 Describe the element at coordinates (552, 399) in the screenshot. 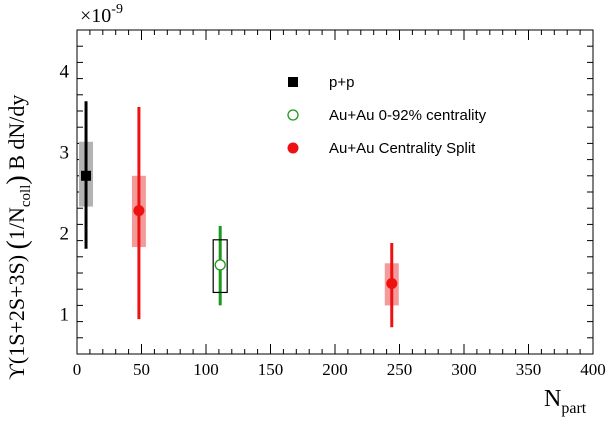

I see `x-axis-title-main: N` at that location.